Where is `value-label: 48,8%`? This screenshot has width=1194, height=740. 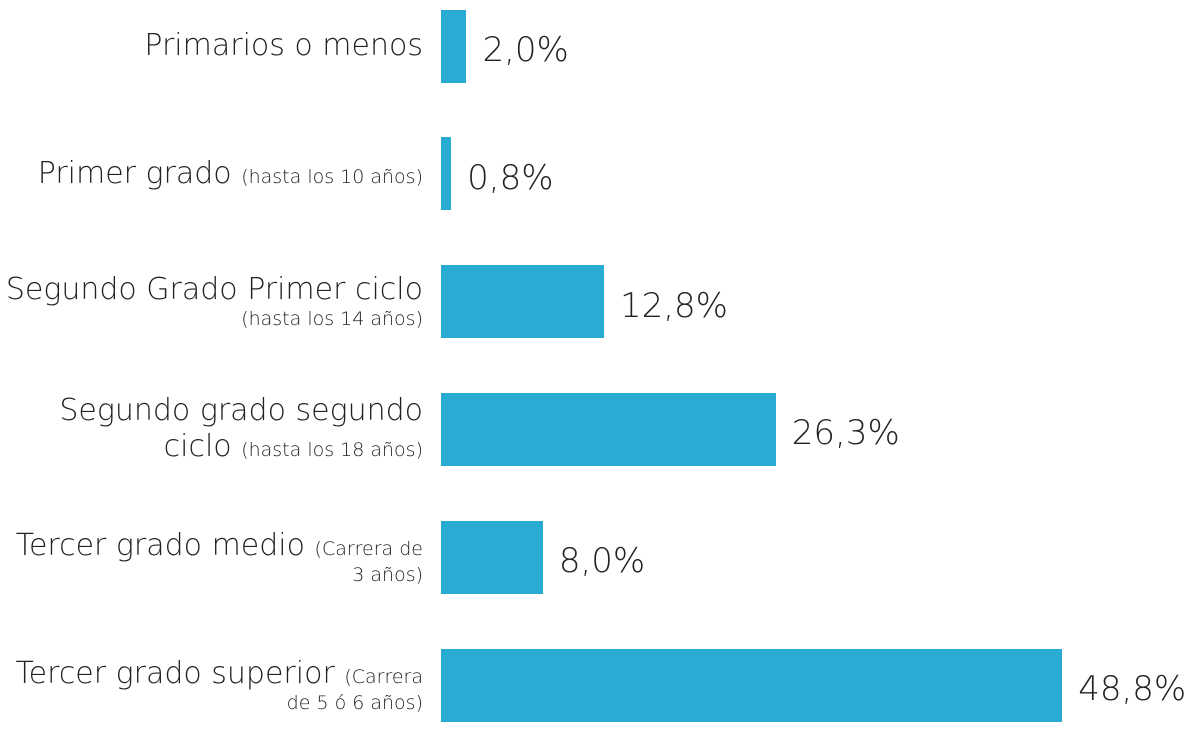
value-label: 48,8% is located at coordinates (1132, 689).